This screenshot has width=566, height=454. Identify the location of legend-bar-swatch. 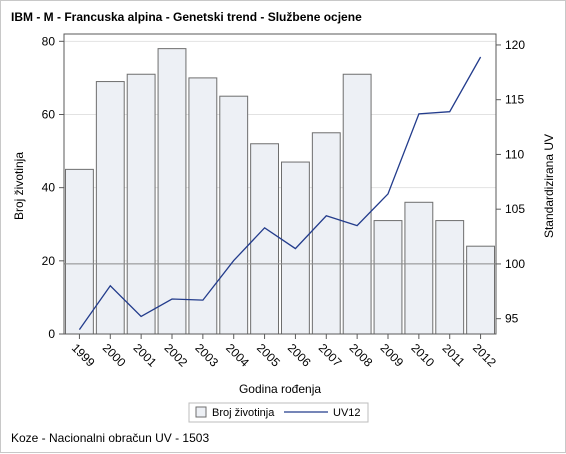
(201, 412).